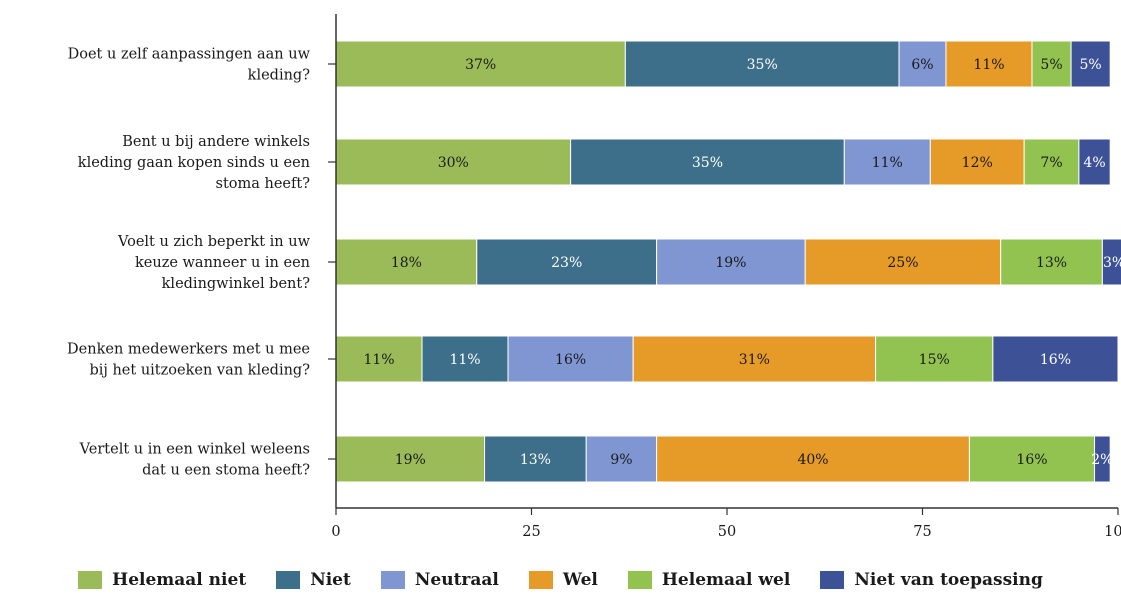 This screenshot has height=595, width=1121. Describe the element at coordinates (922, 532) in the screenshot. I see `x-tick-label: 75` at that location.